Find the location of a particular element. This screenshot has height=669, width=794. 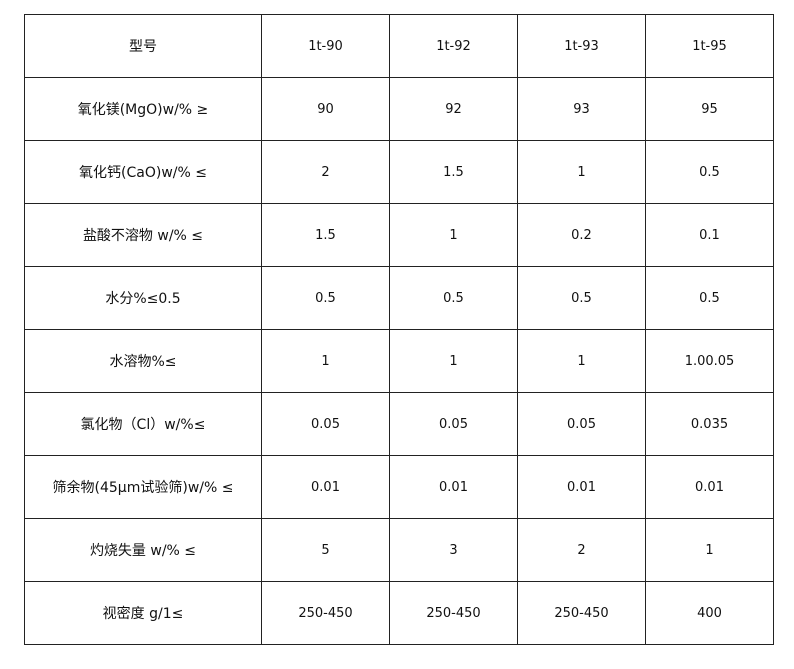

value-cell: 92 is located at coordinates (453, 109).